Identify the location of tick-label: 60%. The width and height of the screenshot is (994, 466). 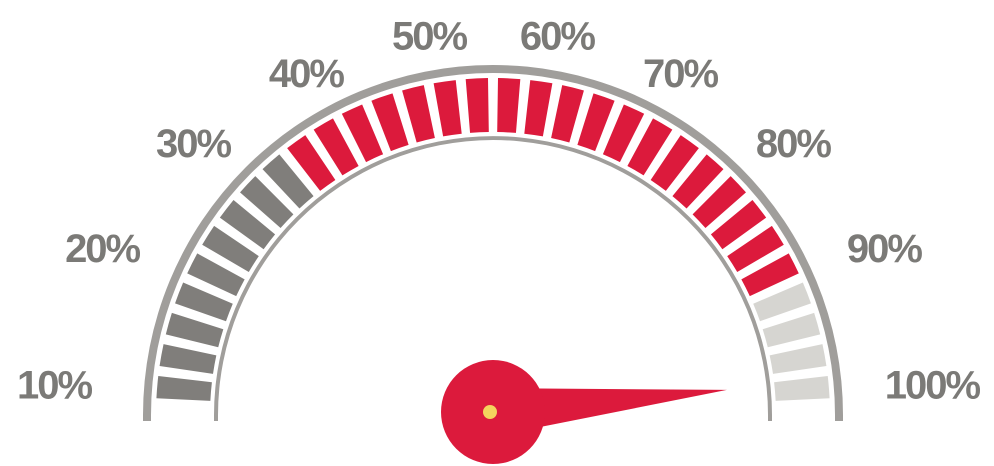
(557, 36).